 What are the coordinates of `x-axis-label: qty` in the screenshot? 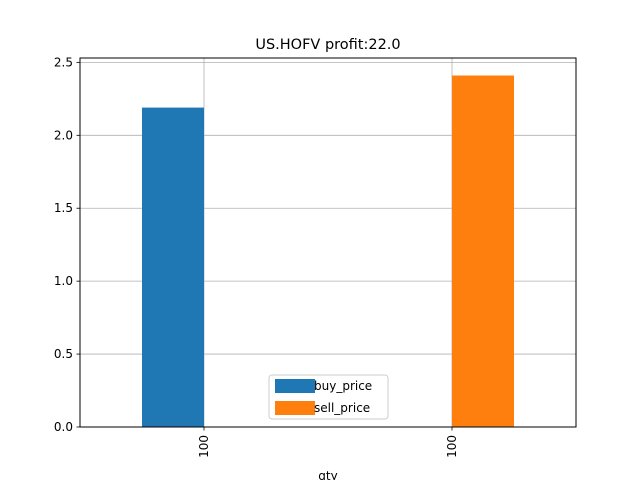 It's located at (327, 474).